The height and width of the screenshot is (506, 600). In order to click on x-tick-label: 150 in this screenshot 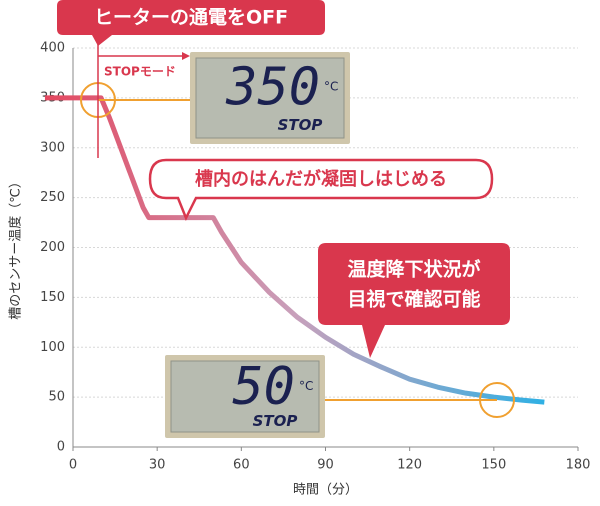, I will do `click(493, 465)`.